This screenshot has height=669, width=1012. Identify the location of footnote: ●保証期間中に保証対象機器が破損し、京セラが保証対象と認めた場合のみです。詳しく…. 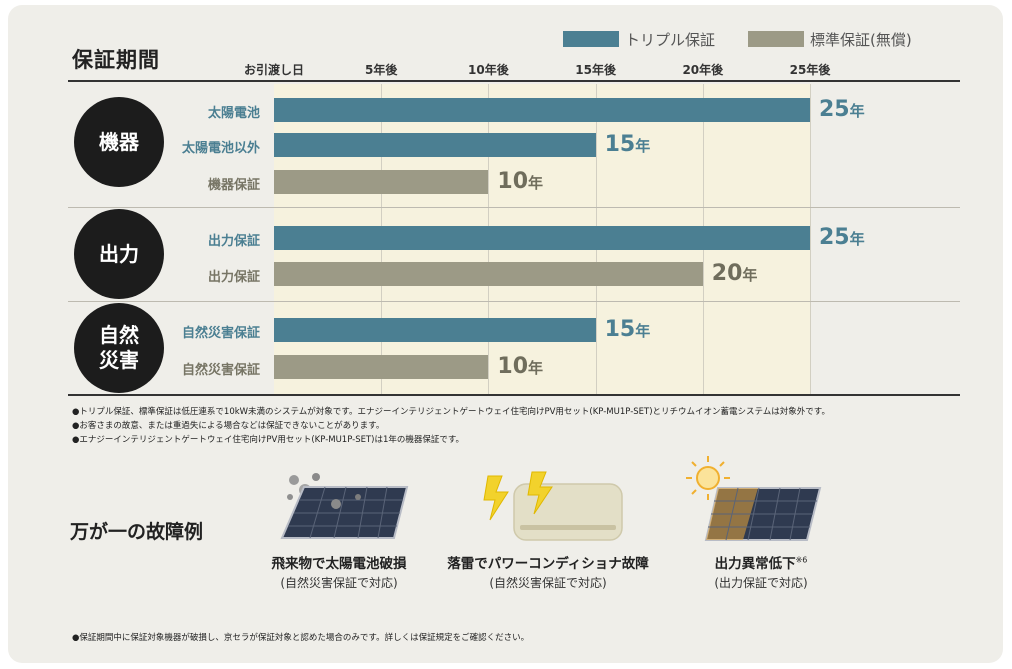
(301, 638).